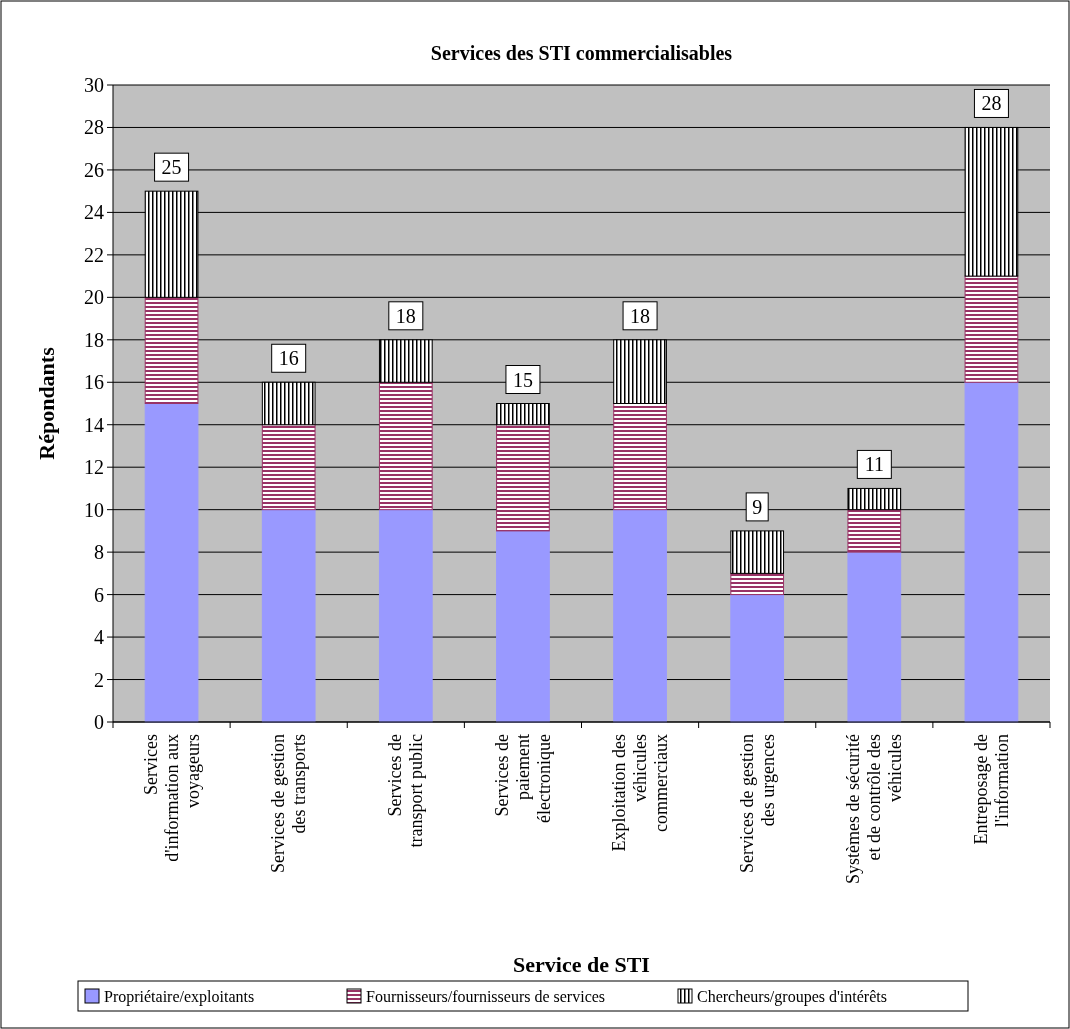 This screenshot has width=1070, height=1029. I want to click on y-tick-label: 4, so click(99, 637).